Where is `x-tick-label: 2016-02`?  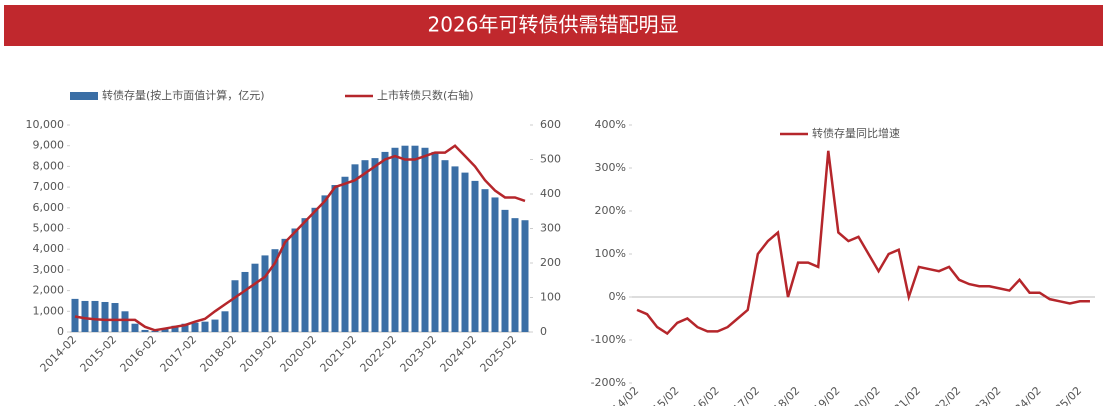 x-tick-label: 2016-02 is located at coordinates (139, 354).